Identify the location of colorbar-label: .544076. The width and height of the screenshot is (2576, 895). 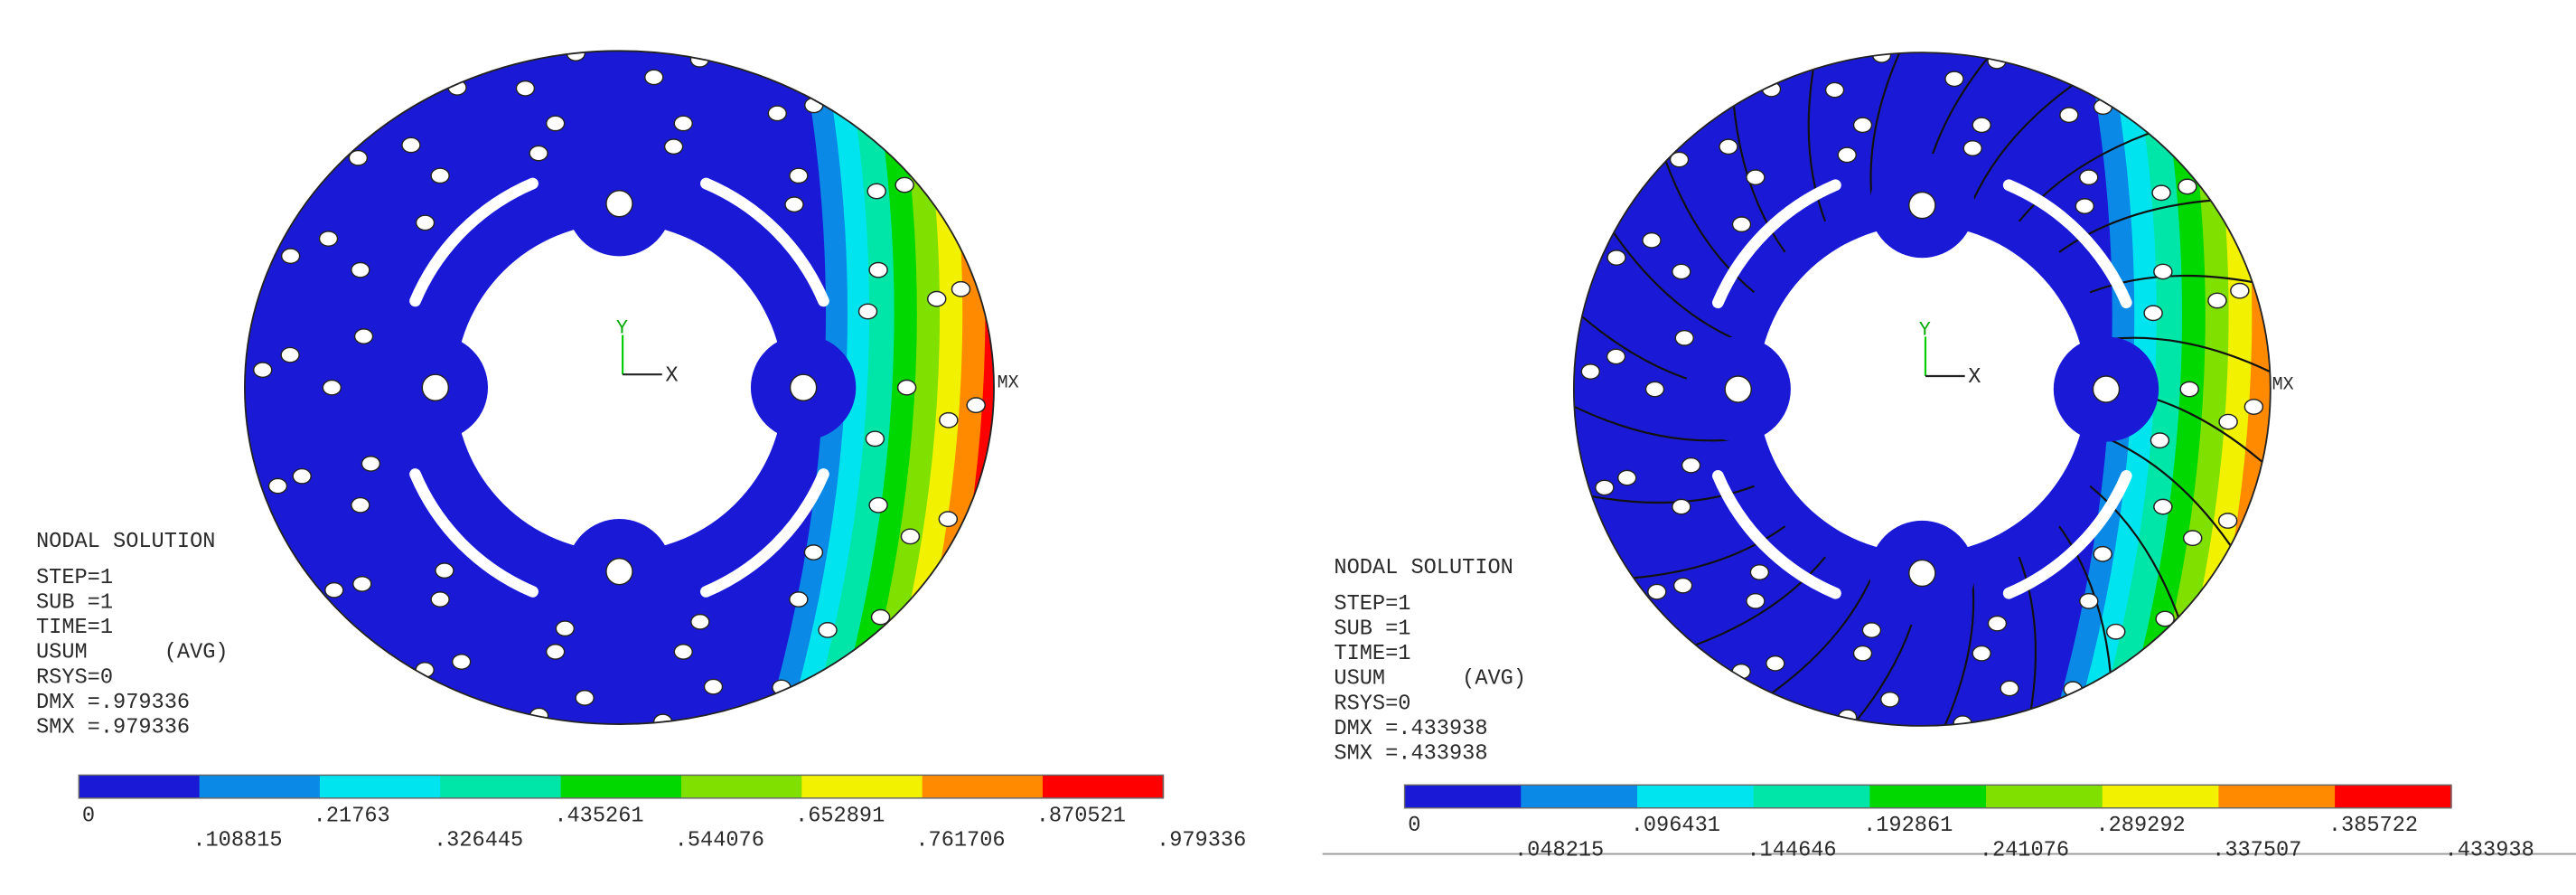
(719, 841).